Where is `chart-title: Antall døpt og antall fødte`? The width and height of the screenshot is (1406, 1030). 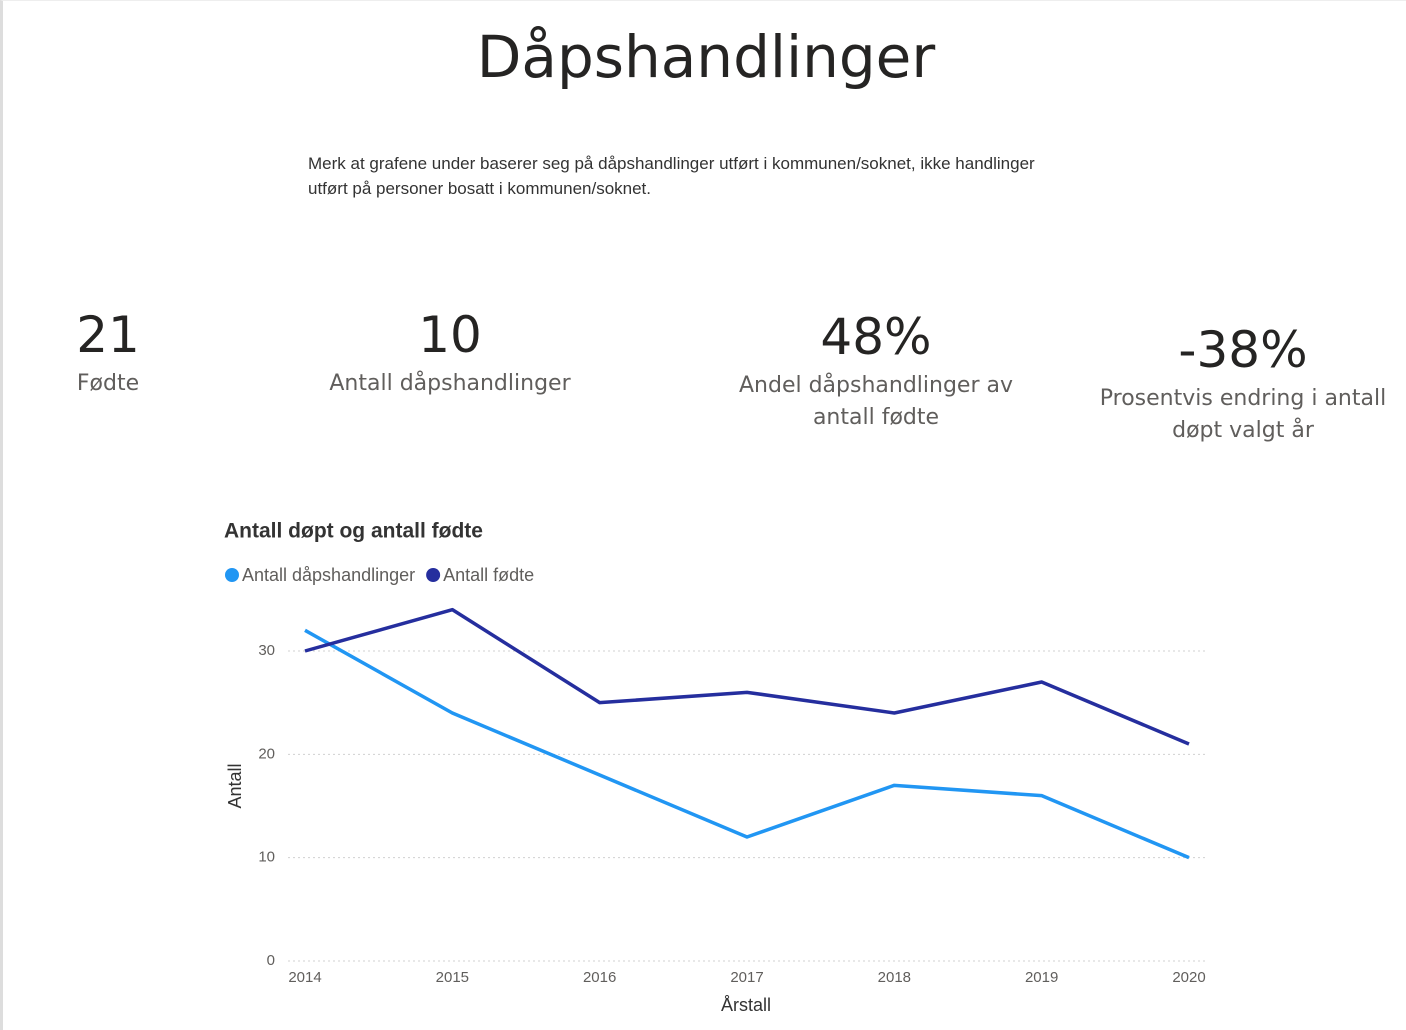
chart-title: Antall døpt og antall fødte is located at coordinates (353, 531).